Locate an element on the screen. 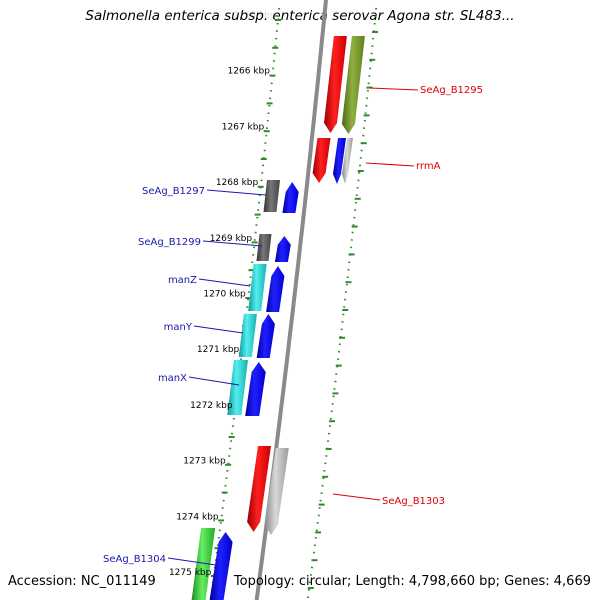  ruler-label: 1271 kbp is located at coordinates (218, 350).